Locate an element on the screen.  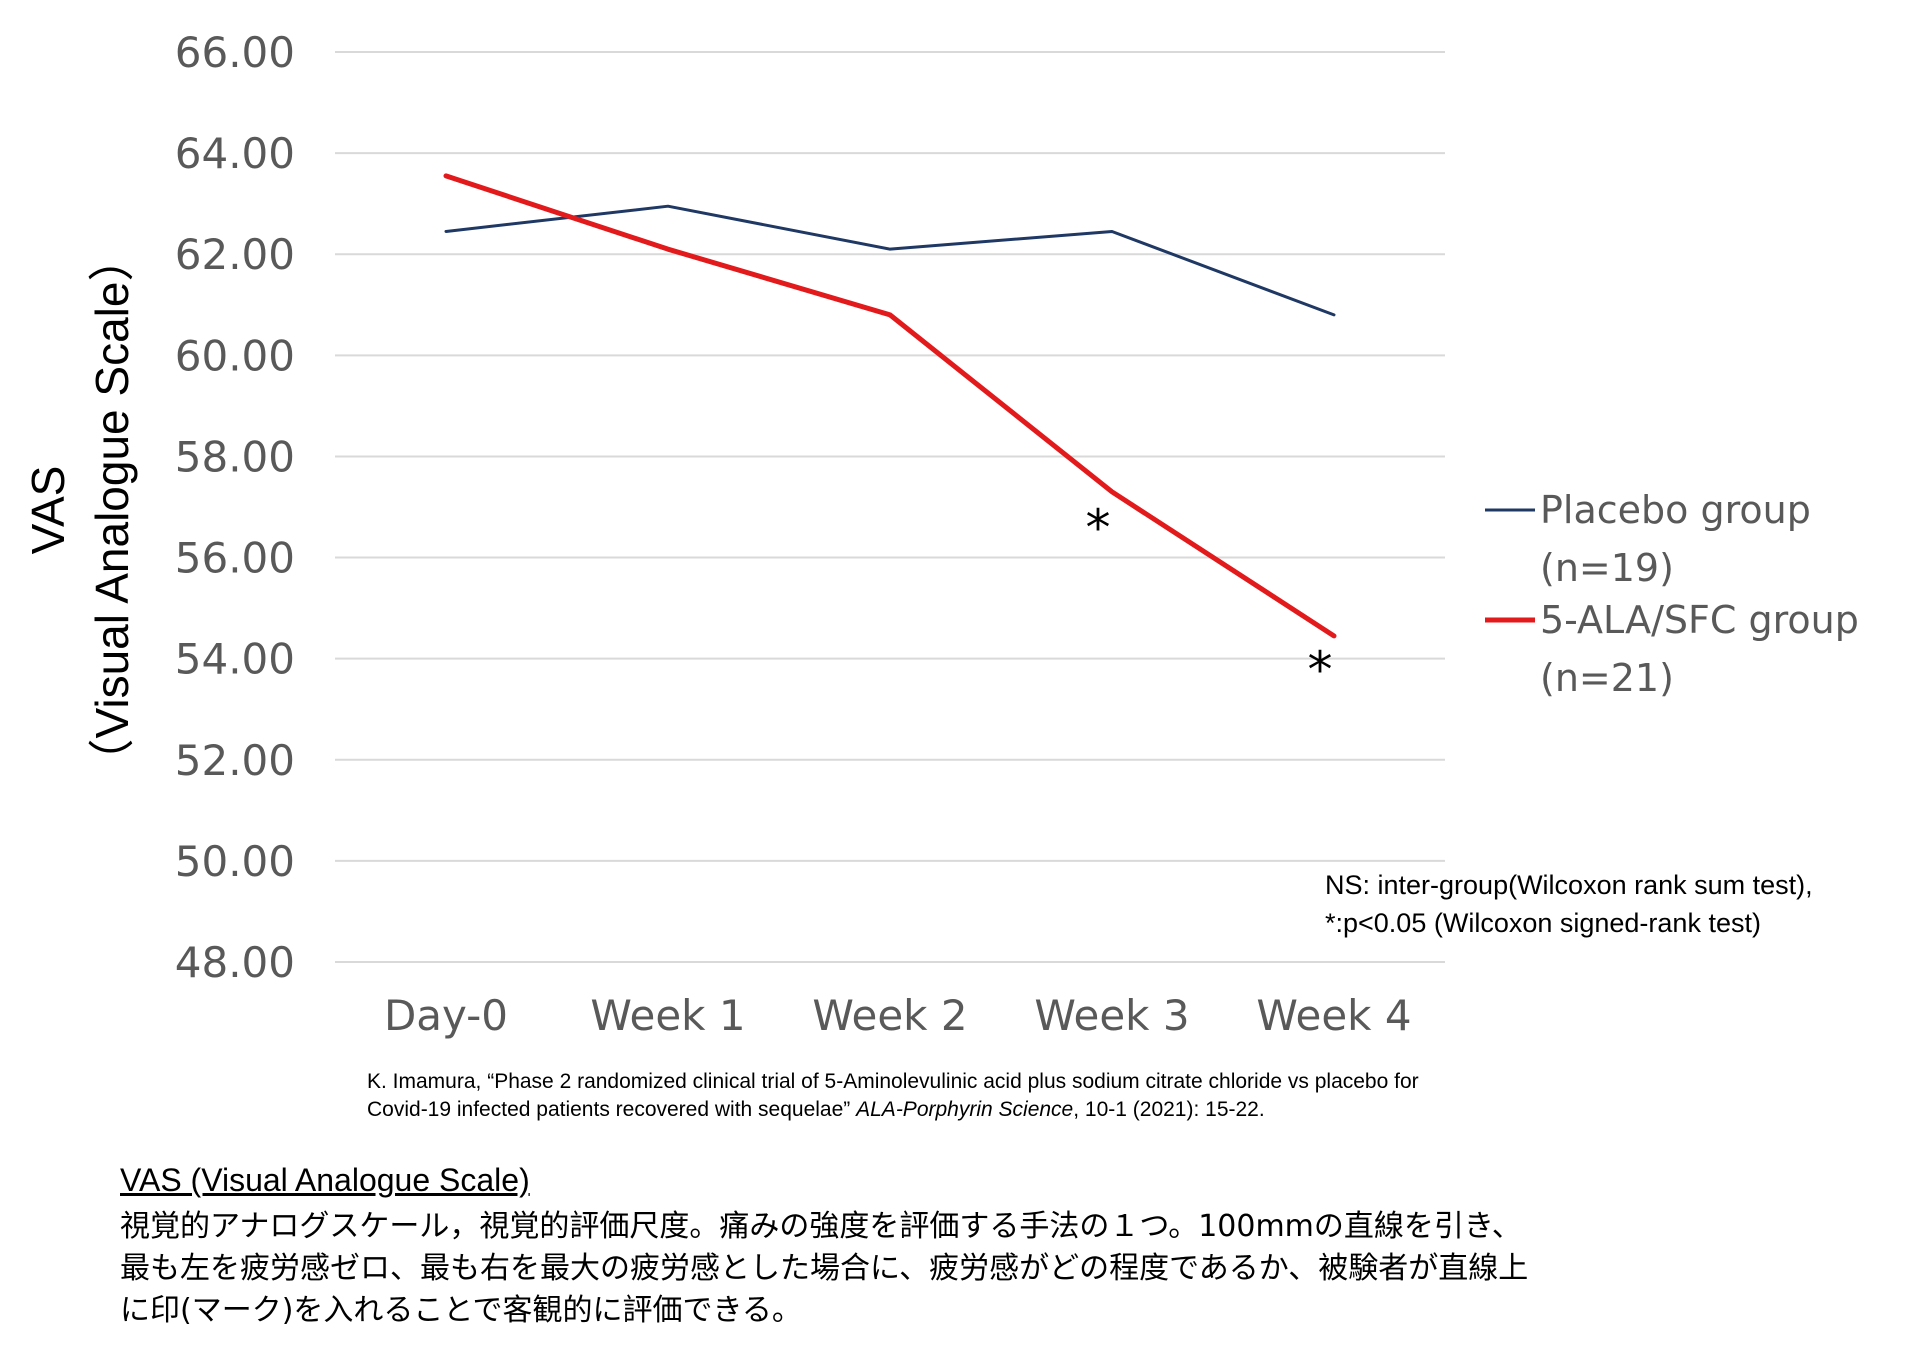
y-axis-sublabel: （Visual Analogue Scale） is located at coordinates (112, 510).